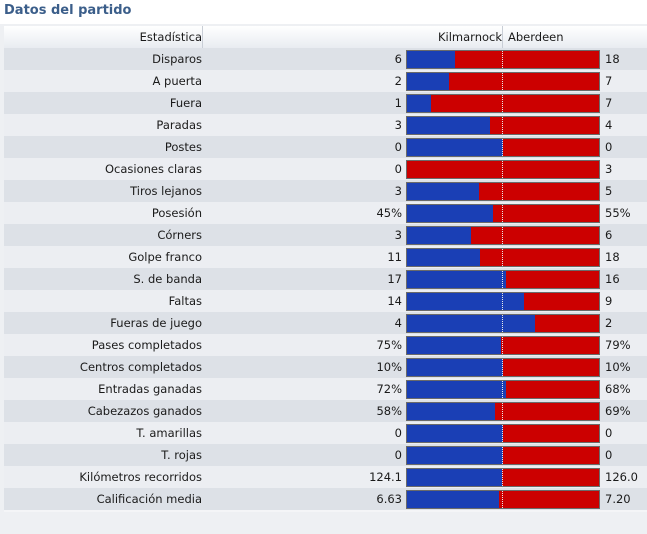 This screenshot has width=647, height=534. What do you see at coordinates (612, 279) in the screenshot?
I see `away-value: 16` at bounding box center [612, 279].